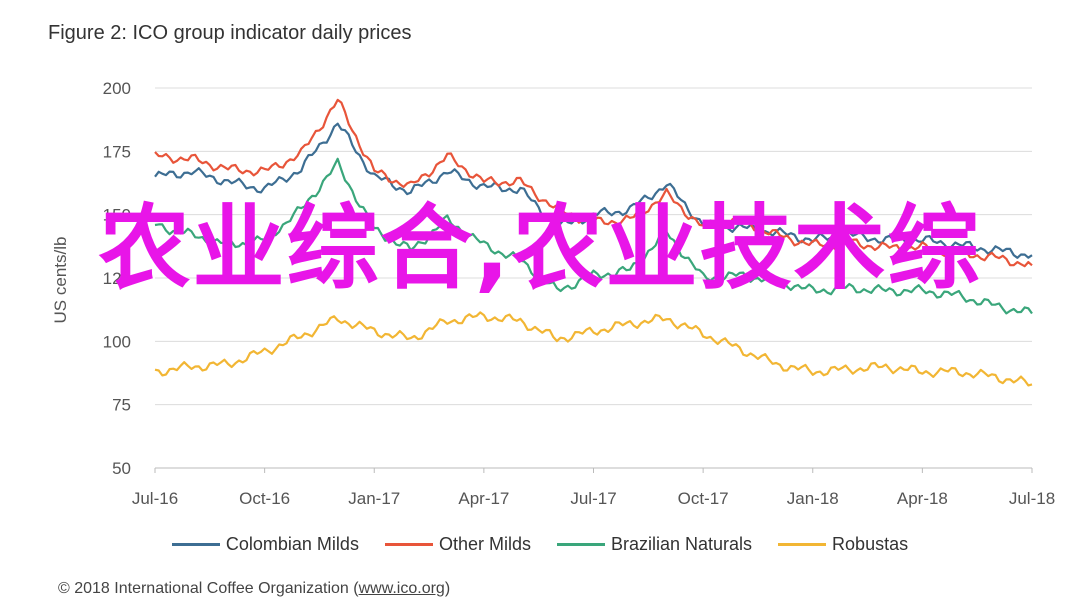 The height and width of the screenshot is (609, 1080). What do you see at coordinates (922, 498) in the screenshot?
I see `x-tick-label: Apr-18` at bounding box center [922, 498].